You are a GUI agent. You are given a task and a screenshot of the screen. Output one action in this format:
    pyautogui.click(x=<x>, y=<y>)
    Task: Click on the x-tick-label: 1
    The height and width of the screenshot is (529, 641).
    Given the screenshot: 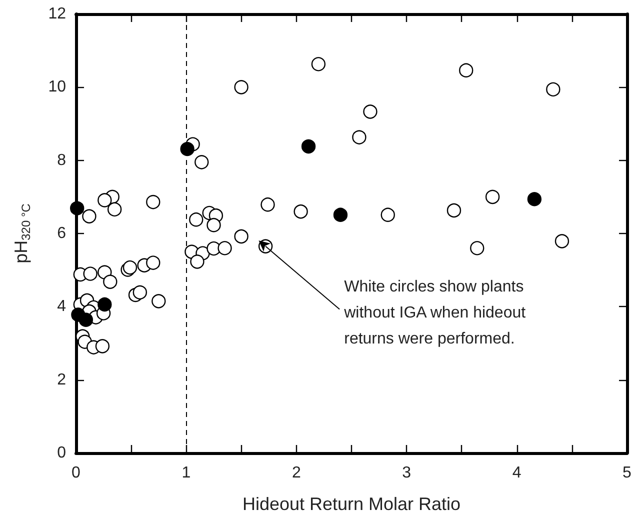 What is the action you would take?
    pyautogui.click(x=186, y=473)
    